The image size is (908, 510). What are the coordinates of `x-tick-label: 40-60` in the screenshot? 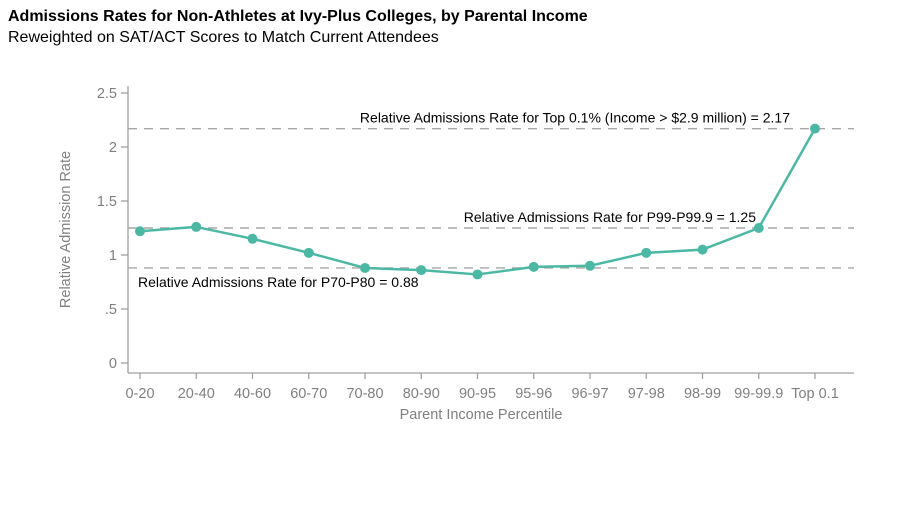 It's located at (252, 394).